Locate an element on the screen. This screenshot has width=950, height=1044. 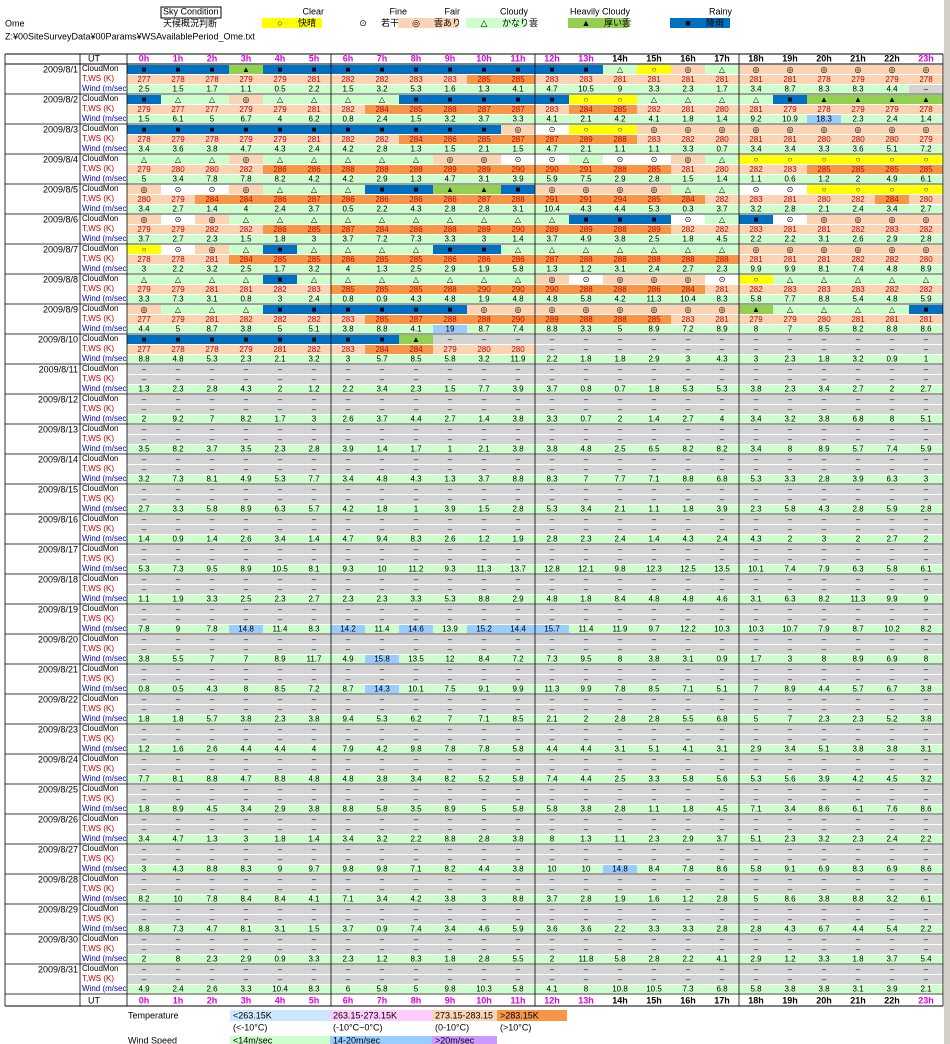
wind-value: 7.4 is located at coordinates (858, 269).